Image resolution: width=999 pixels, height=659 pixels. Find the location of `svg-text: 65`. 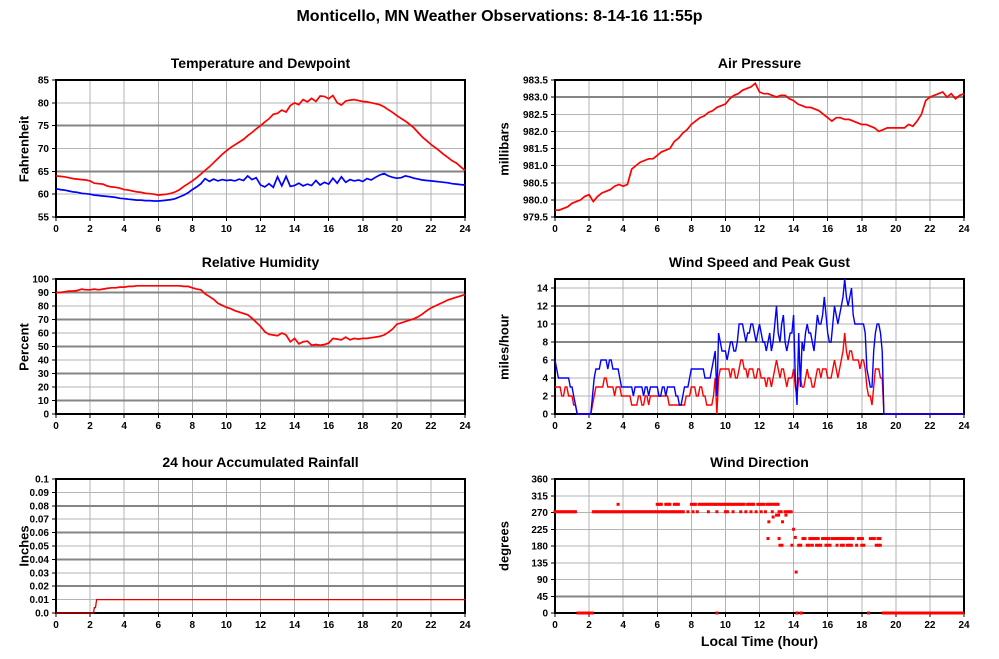

svg-text: 65 is located at coordinates (44, 172).